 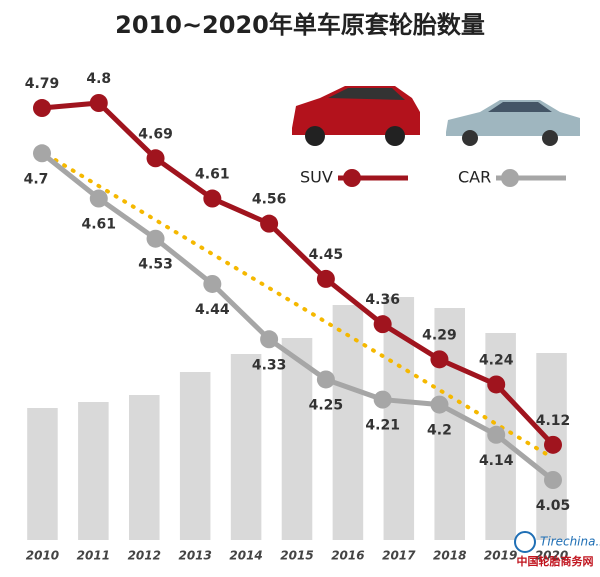 I want to click on x-tick-label: 2015, so click(x=296, y=556).